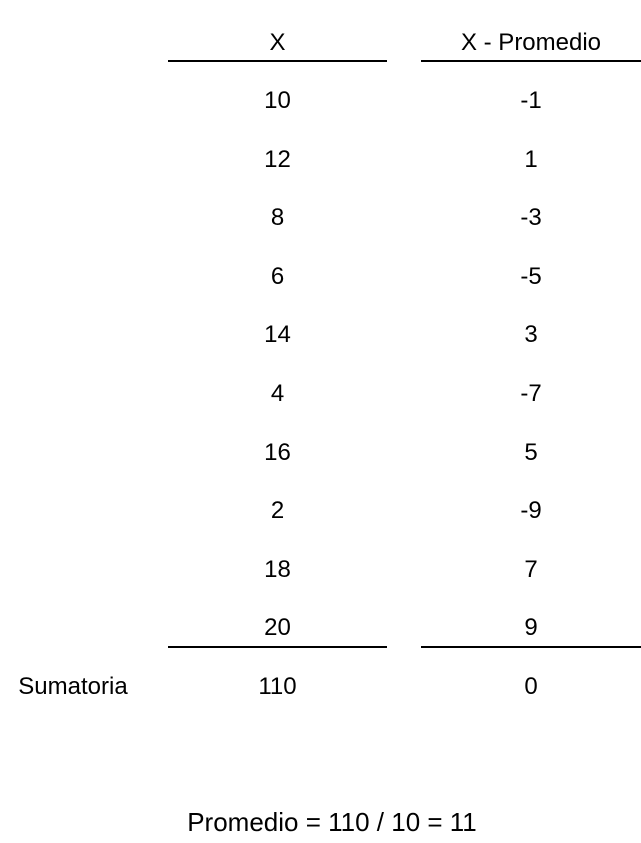 The height and width of the screenshot is (843, 641). I want to click on deviation-value: -3, so click(531, 217).